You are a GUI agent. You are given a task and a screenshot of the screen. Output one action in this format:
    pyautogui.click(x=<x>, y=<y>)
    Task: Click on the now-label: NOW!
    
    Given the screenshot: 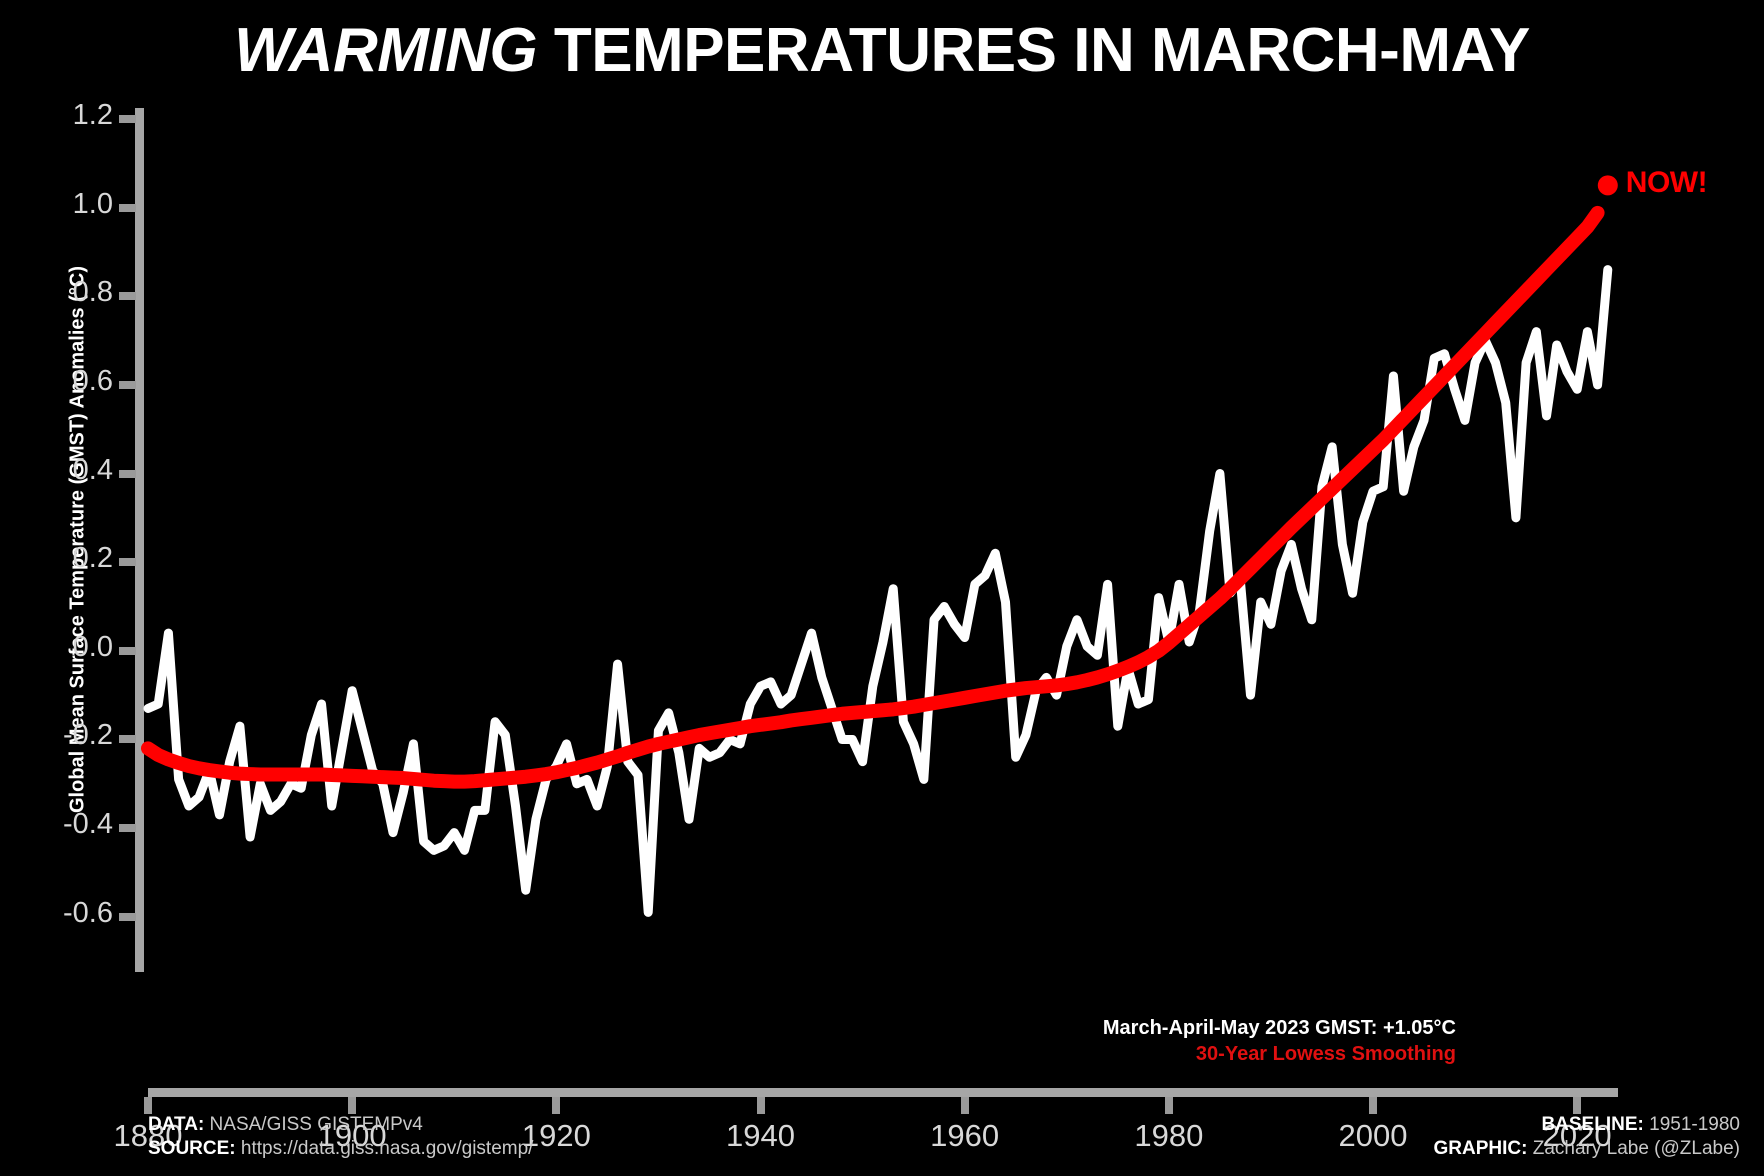 What is the action you would take?
    pyautogui.click(x=1666, y=183)
    